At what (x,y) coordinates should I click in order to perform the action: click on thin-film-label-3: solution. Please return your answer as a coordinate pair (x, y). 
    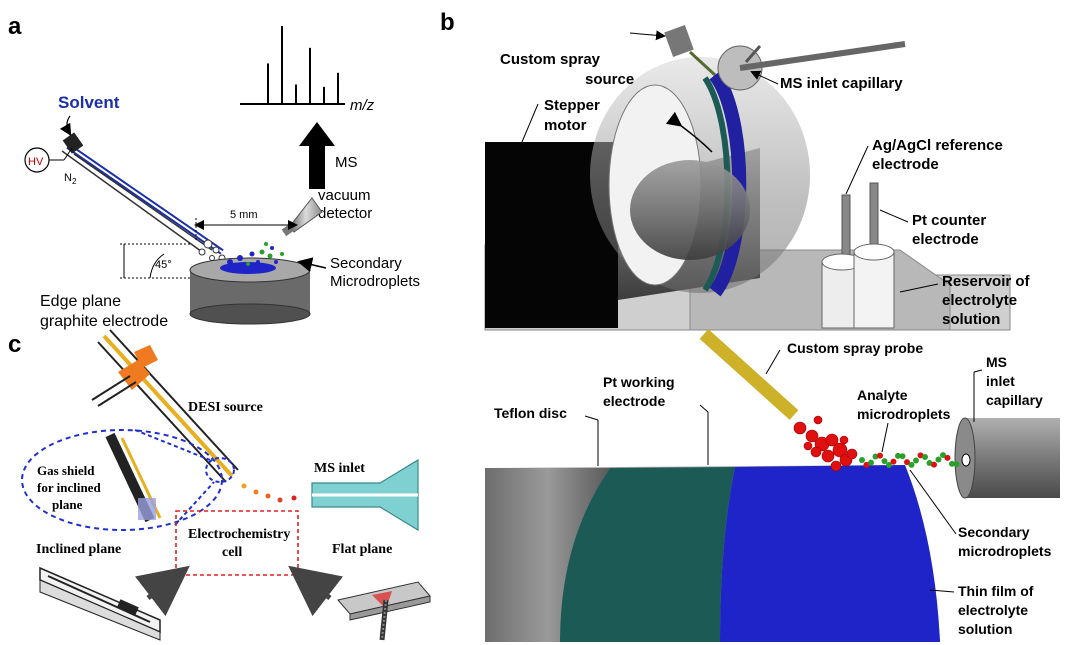
    Looking at the image, I should click on (985, 629).